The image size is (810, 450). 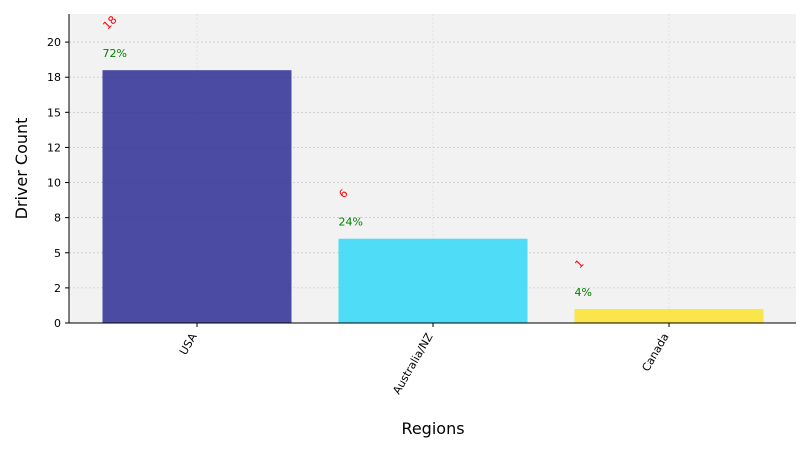 What do you see at coordinates (54, 77) in the screenshot?
I see `y-tick-label: 18` at bounding box center [54, 77].